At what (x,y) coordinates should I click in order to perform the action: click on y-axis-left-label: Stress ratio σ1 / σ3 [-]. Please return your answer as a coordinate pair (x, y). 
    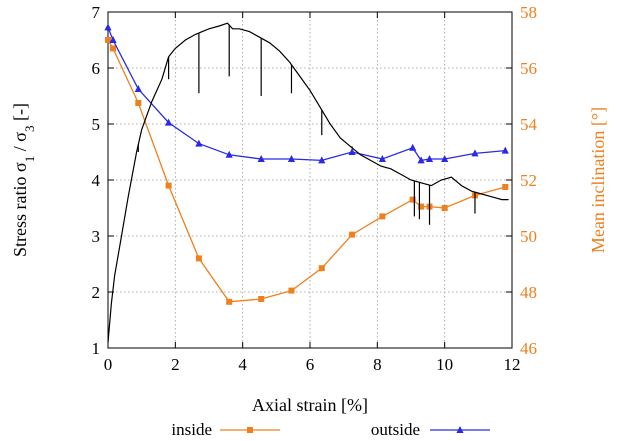
    Looking at the image, I should click on (23, 180).